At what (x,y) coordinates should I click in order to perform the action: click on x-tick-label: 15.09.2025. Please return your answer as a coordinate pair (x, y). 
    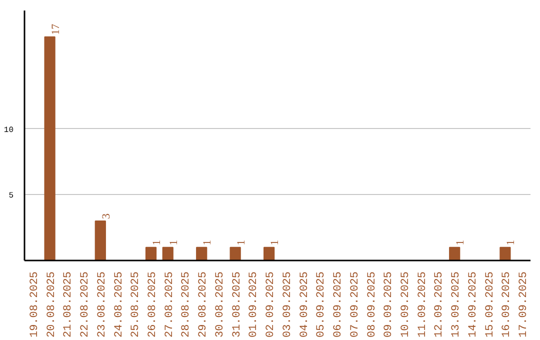
    Looking at the image, I should click on (490, 304).